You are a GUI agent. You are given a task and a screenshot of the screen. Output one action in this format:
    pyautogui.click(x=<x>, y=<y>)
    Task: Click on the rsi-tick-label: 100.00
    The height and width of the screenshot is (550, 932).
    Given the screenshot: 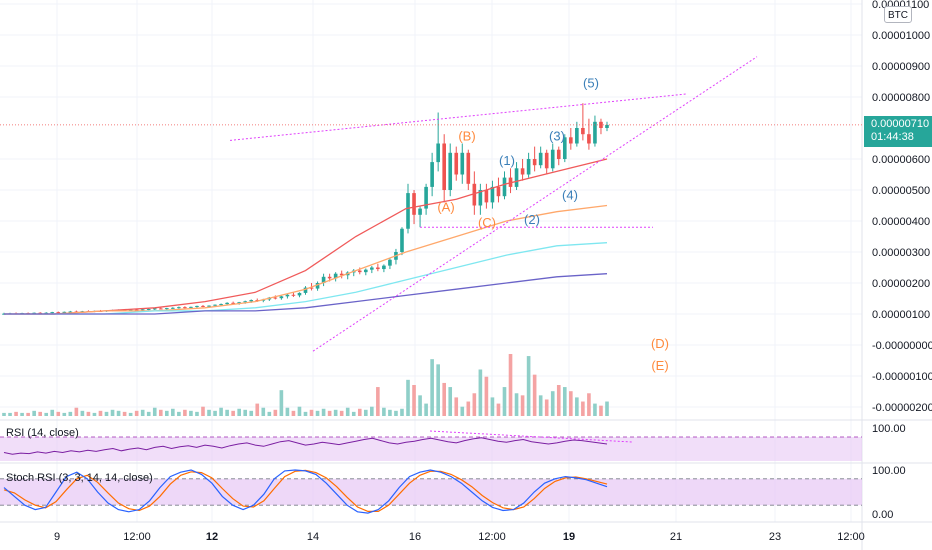 What is the action you would take?
    pyautogui.click(x=889, y=429)
    